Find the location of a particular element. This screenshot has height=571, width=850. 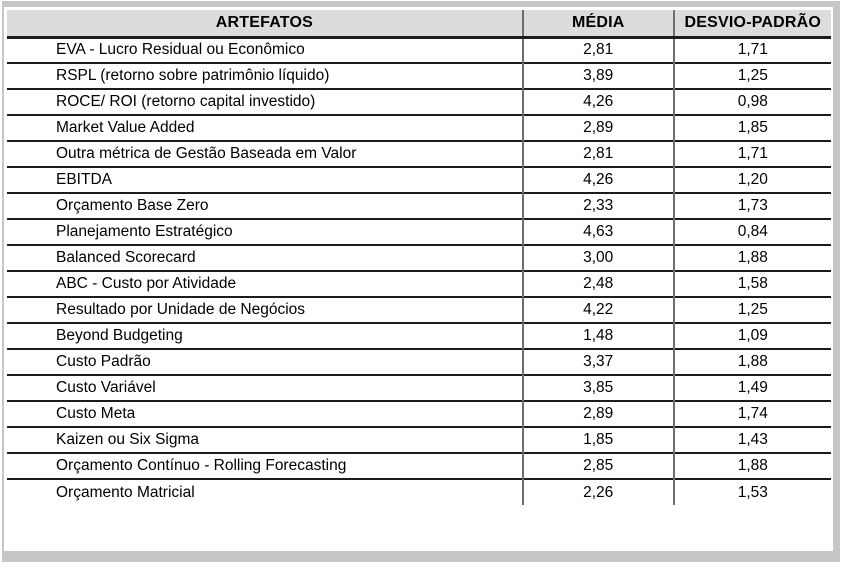

desvio-cell: 1,20 is located at coordinates (751, 179).